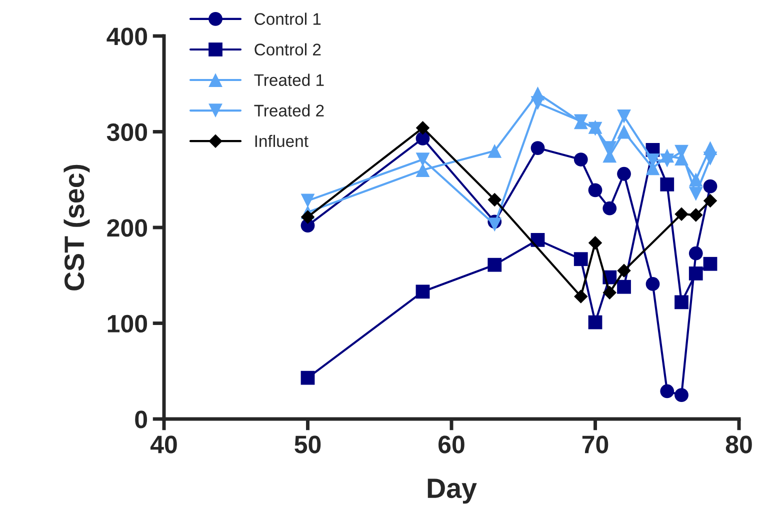 The height and width of the screenshot is (520, 759). I want to click on x-tick-label: 50, so click(307, 445).